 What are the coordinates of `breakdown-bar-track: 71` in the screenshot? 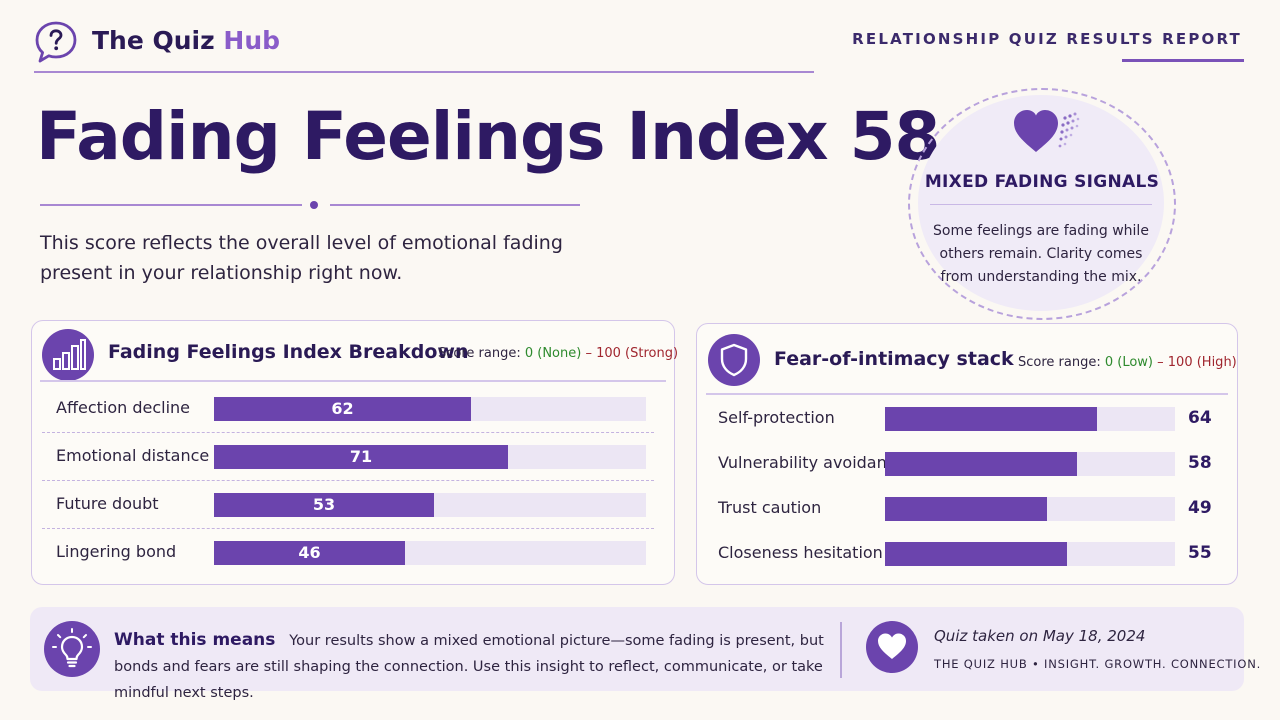 It's located at (430, 457).